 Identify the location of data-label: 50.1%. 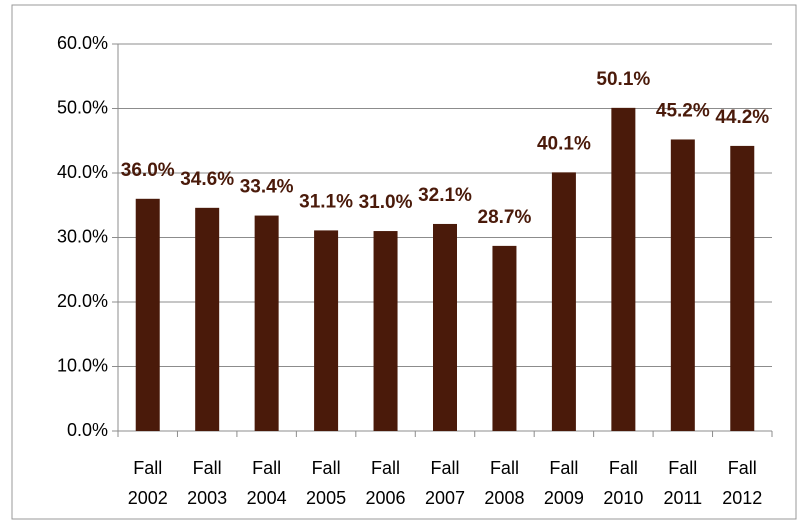
(623, 79).